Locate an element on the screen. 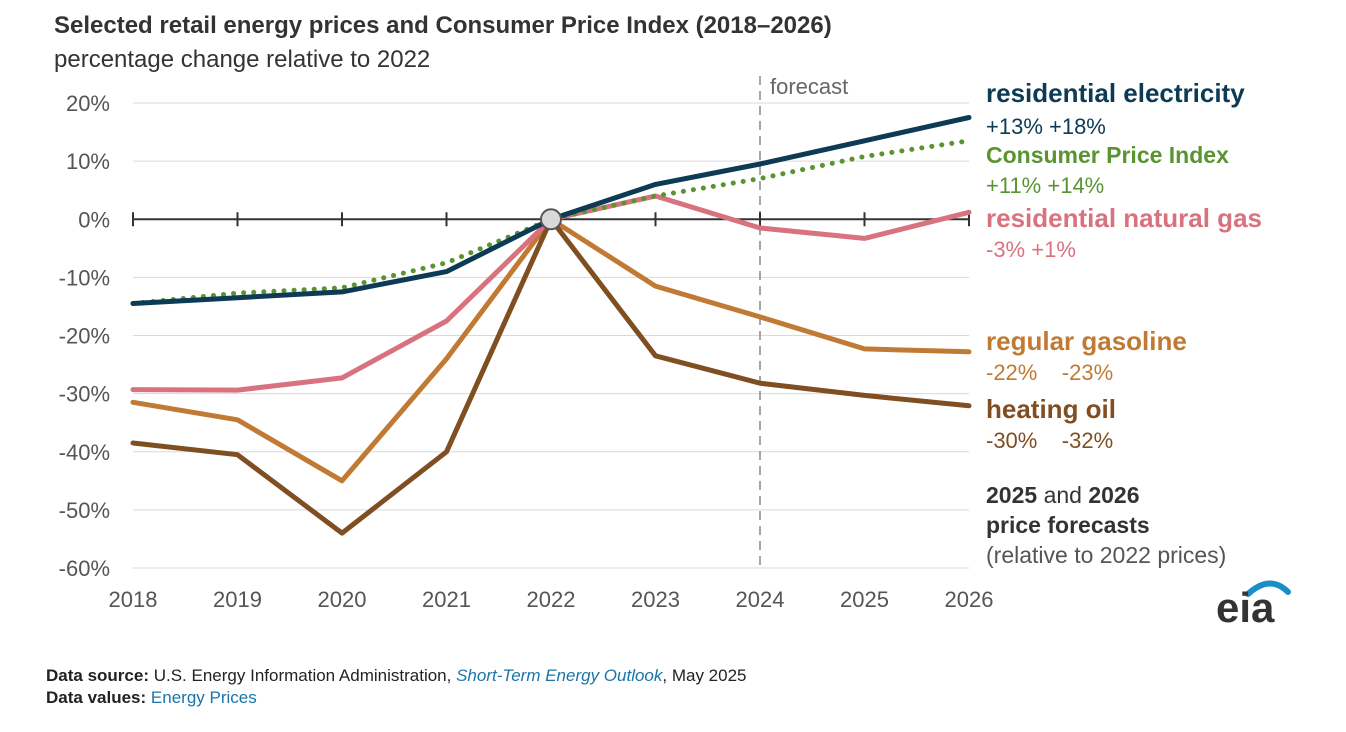 This screenshot has width=1346, height=732. x-tick-label: 2024 is located at coordinates (760, 599).